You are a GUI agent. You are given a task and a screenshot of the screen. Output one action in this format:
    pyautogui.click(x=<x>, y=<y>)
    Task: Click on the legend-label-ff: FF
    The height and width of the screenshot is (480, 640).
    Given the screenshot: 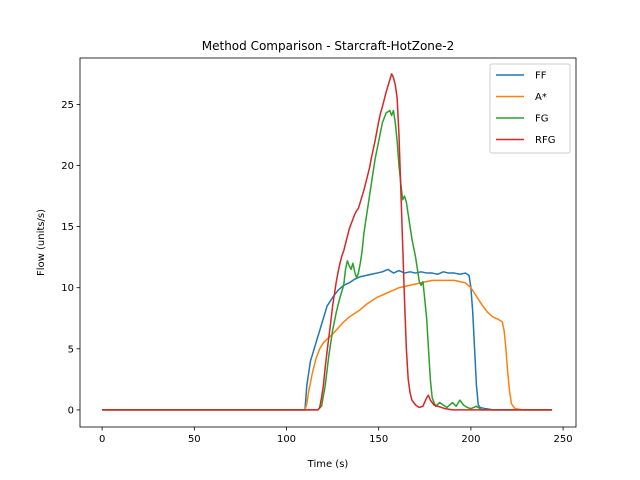 What is the action you would take?
    pyautogui.click(x=541, y=76)
    